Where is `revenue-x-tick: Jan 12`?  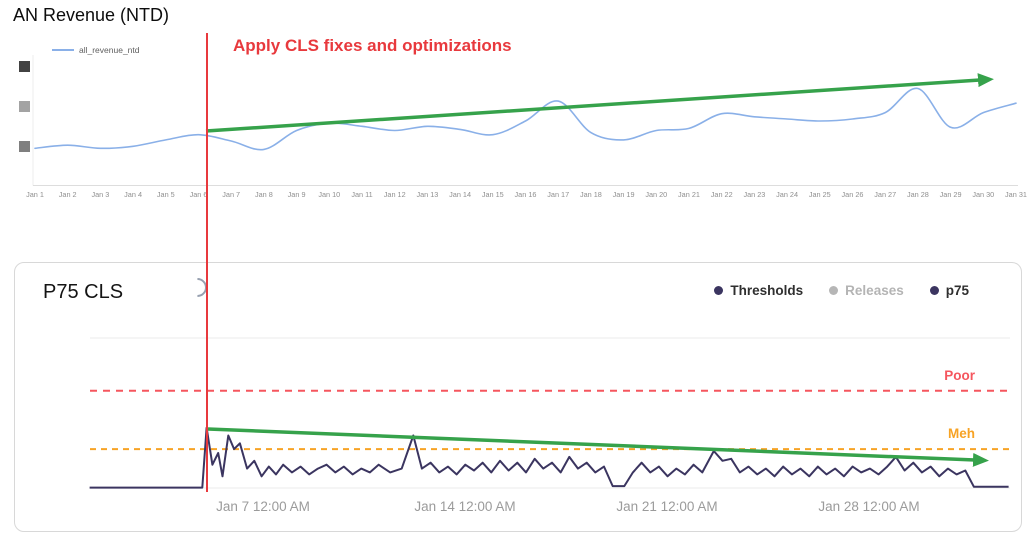 revenue-x-tick: Jan 12 is located at coordinates (395, 194).